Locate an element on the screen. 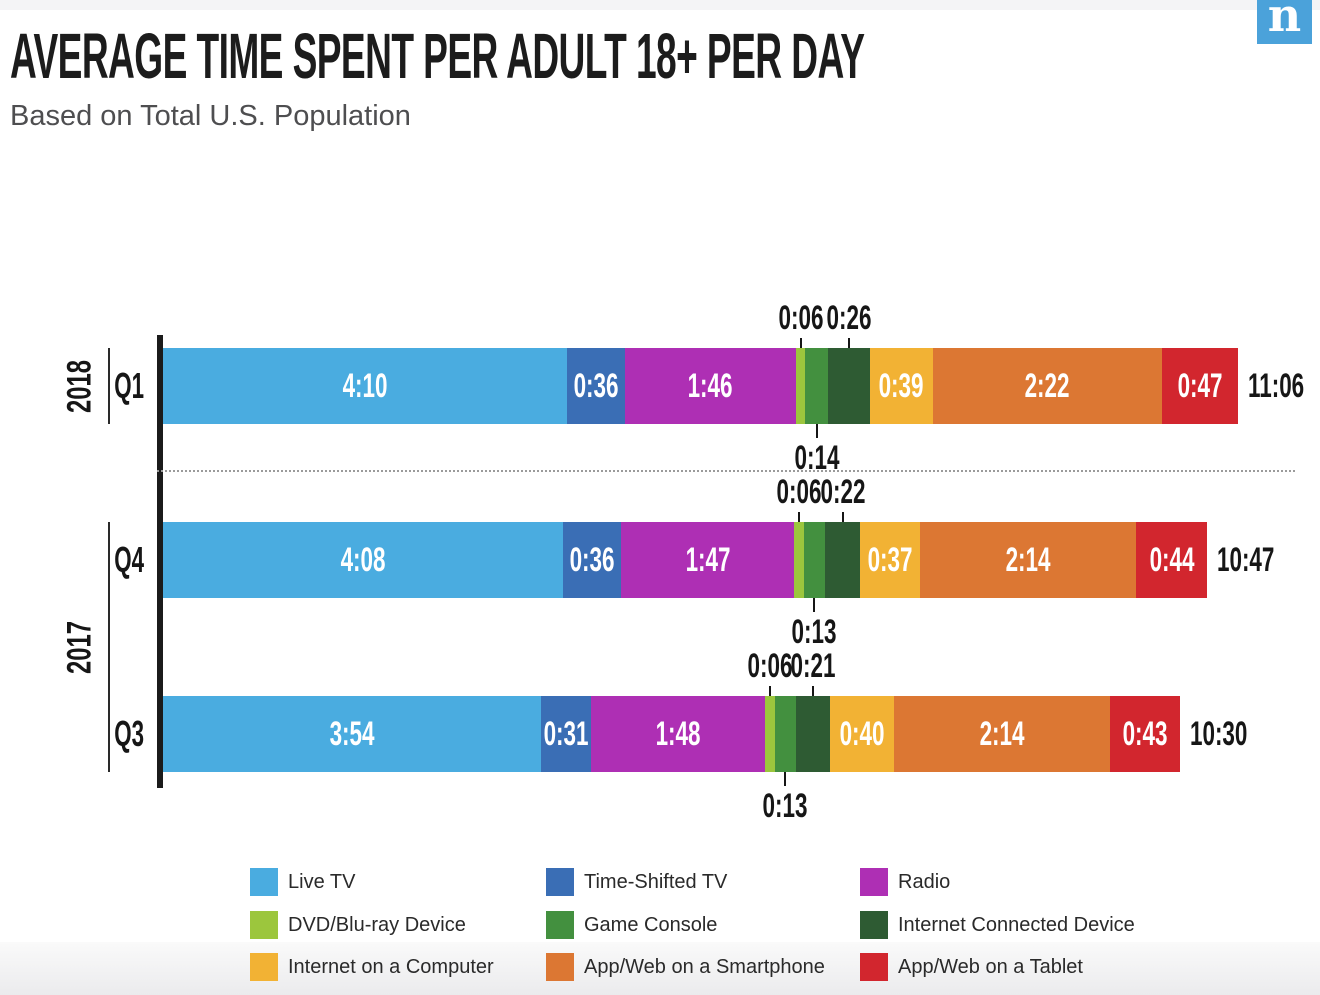  year-separator-line is located at coordinates (726, 471).